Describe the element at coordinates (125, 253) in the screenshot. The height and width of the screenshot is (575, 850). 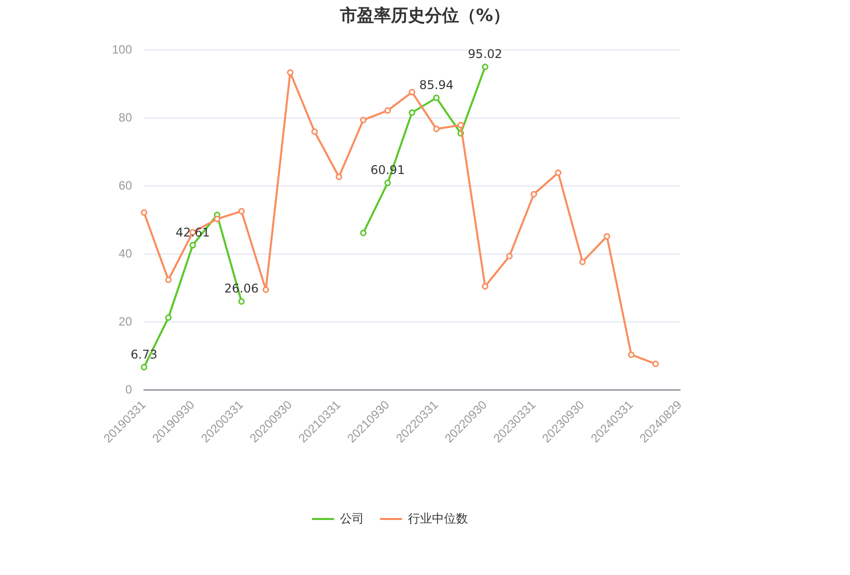
I see `y-tick-label: 40` at that location.